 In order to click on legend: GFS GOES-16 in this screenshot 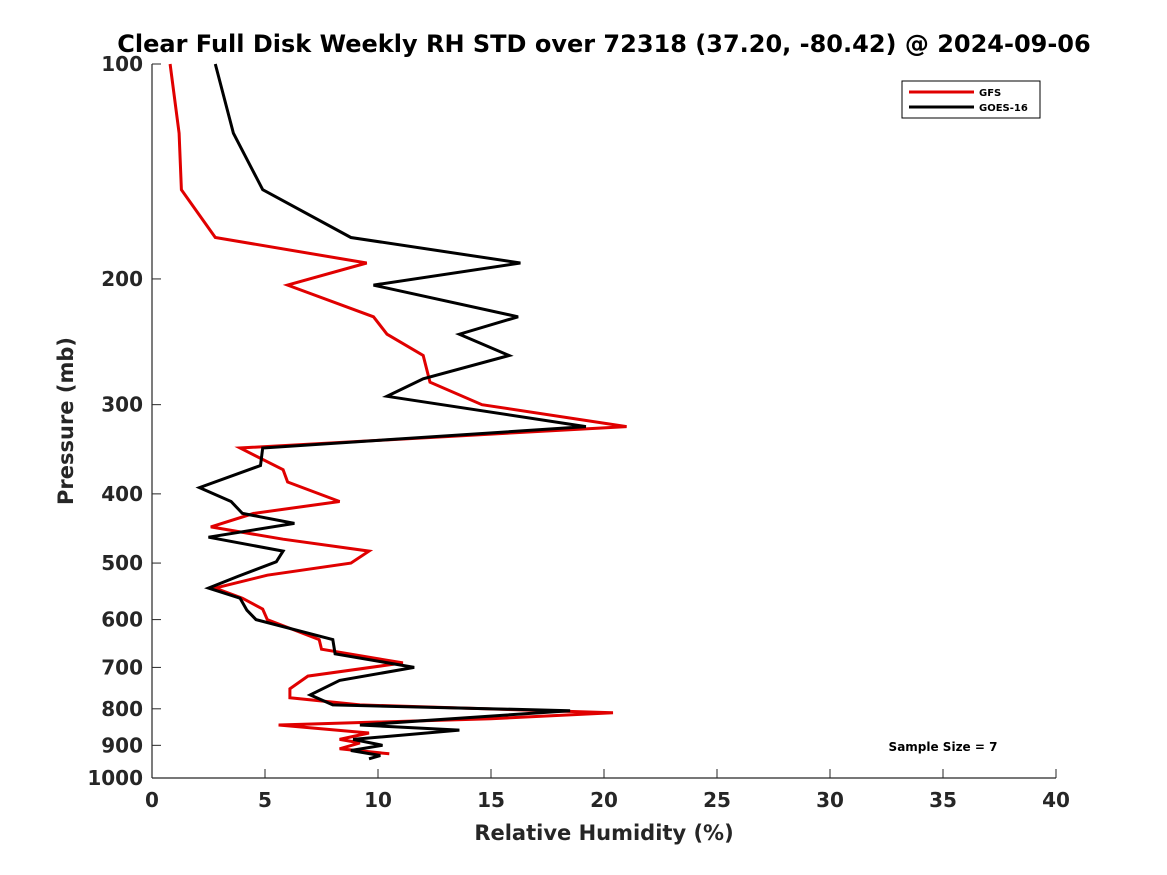, I will do `click(971, 99)`.